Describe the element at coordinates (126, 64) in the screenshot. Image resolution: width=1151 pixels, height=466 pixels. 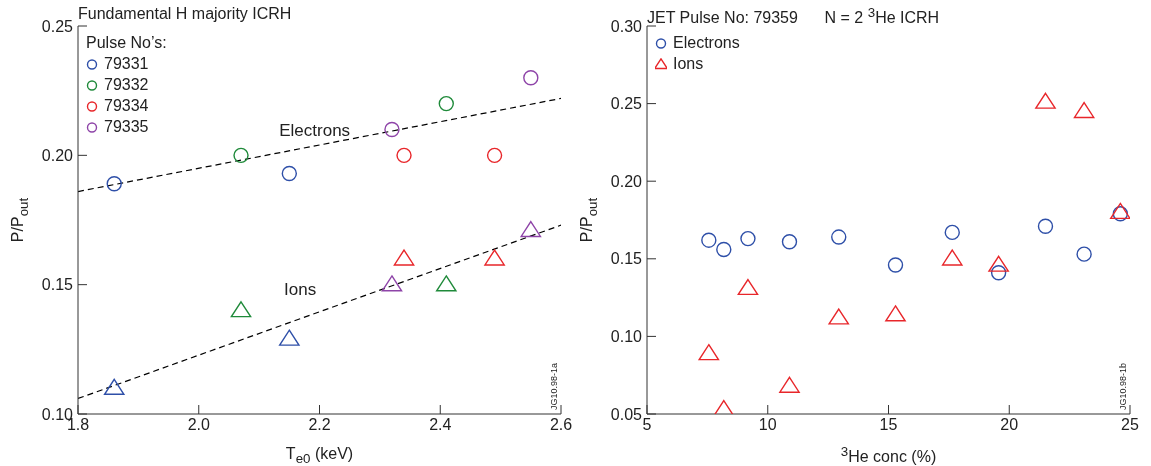
I see `legend-label: 79331` at that location.